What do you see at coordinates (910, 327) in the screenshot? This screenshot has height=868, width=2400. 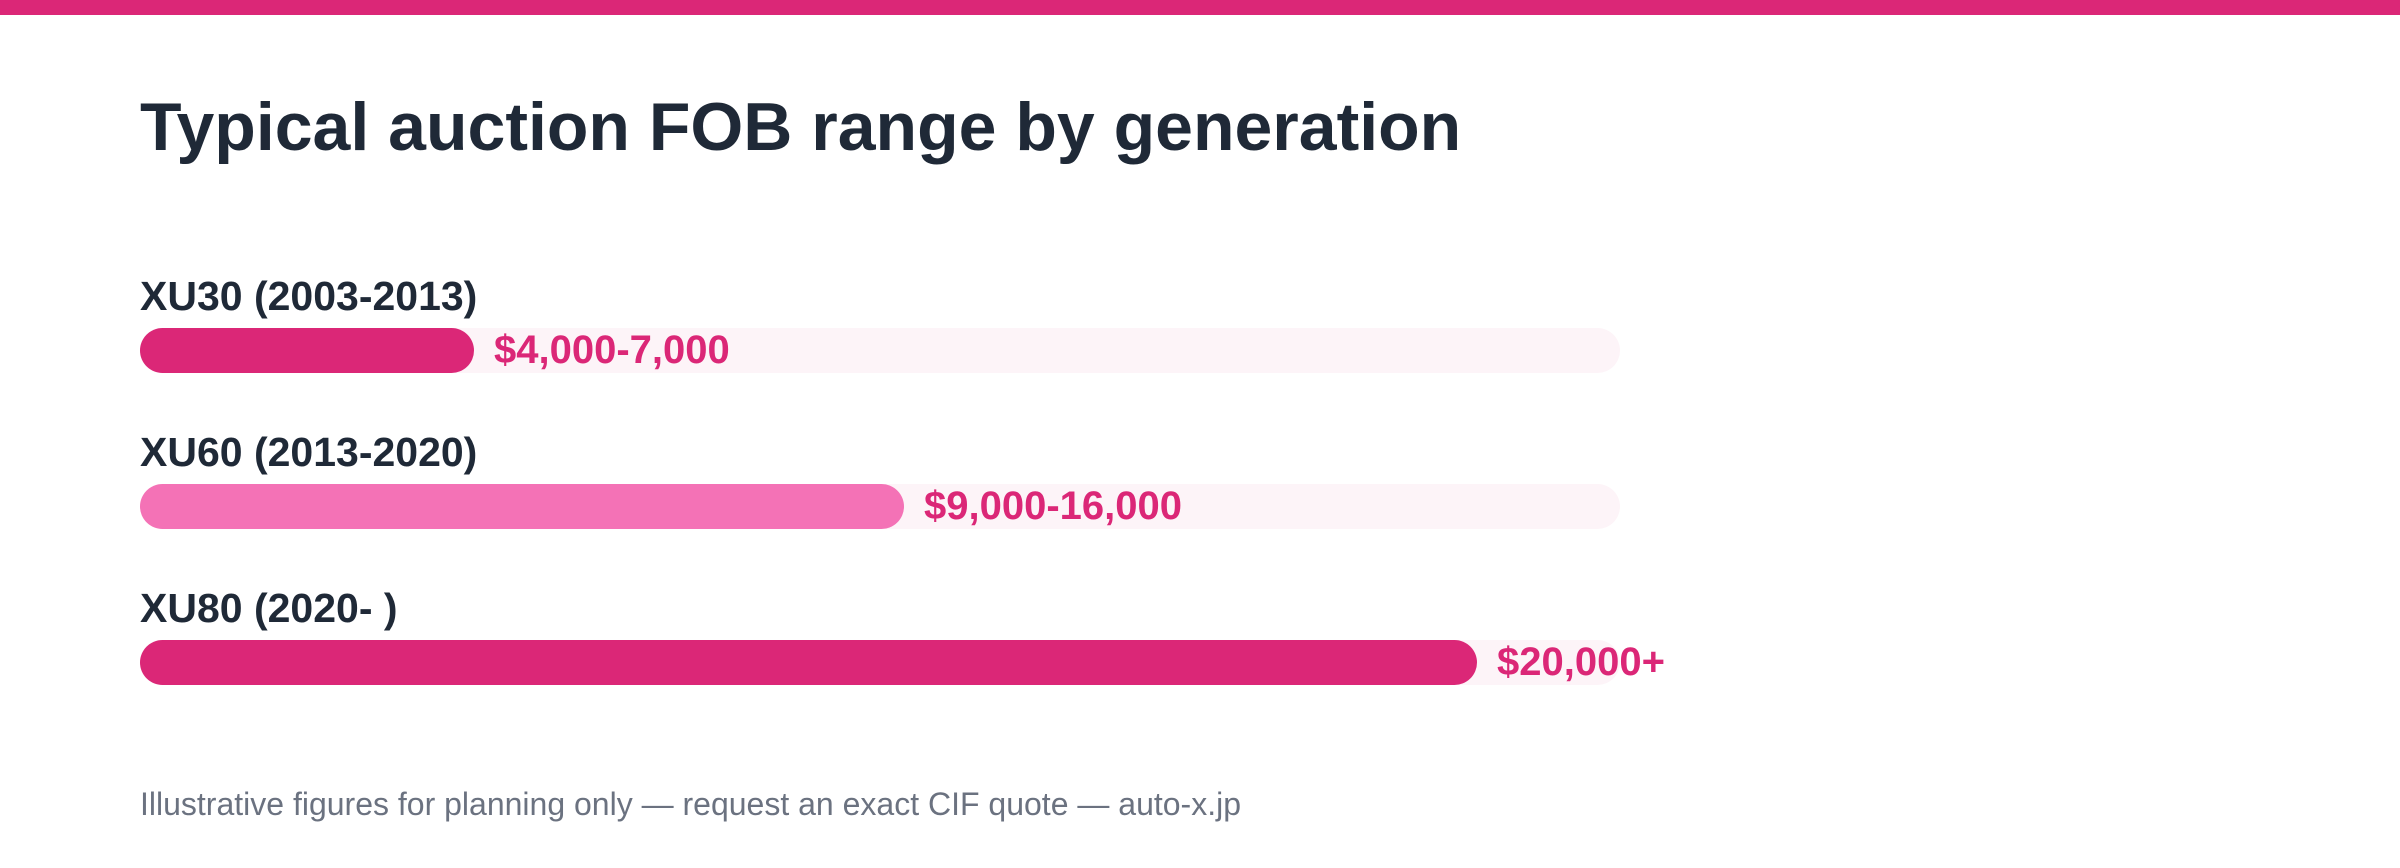 I see `bar-row: XU30 (2003-2013) $4,000-7,000` at bounding box center [910, 327].